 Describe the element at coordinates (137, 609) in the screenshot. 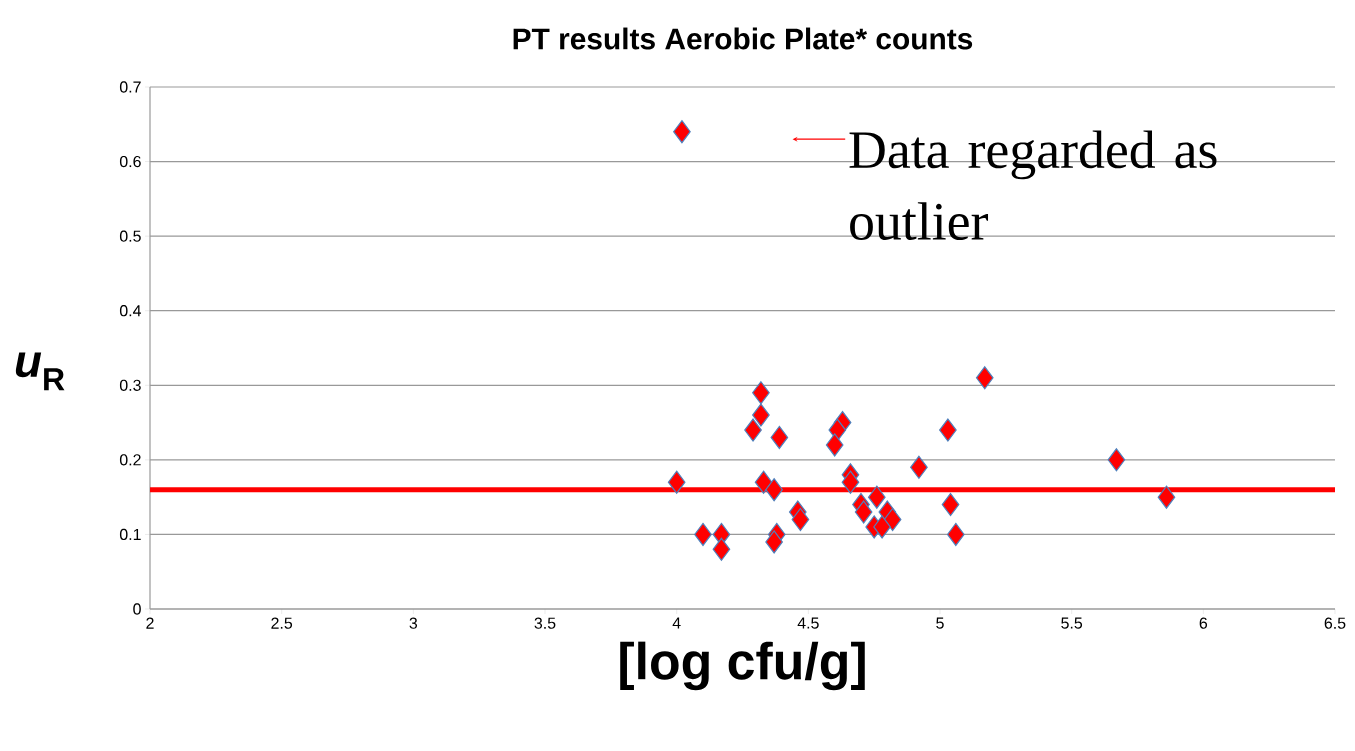

I see `y-tick-label: 0` at that location.